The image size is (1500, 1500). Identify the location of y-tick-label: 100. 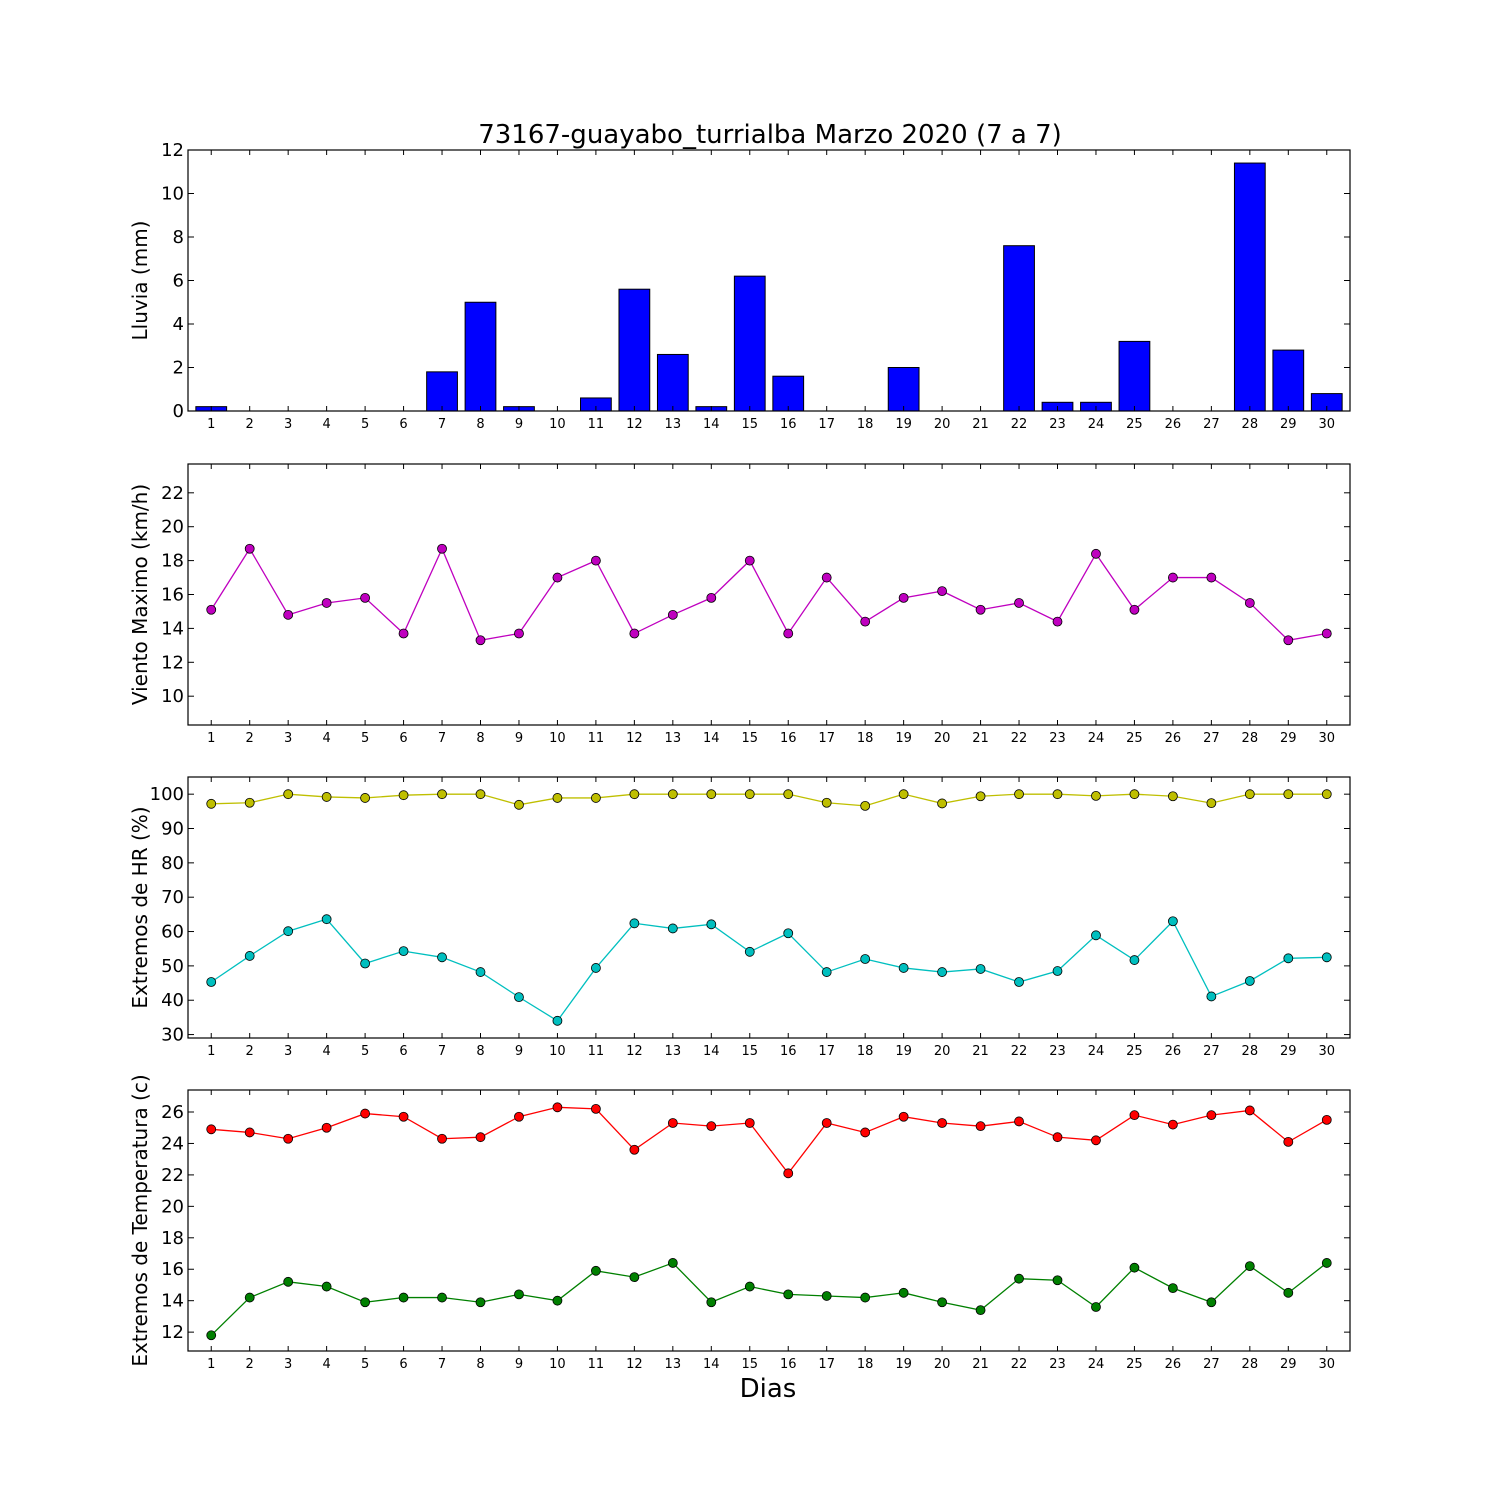
(167, 794).